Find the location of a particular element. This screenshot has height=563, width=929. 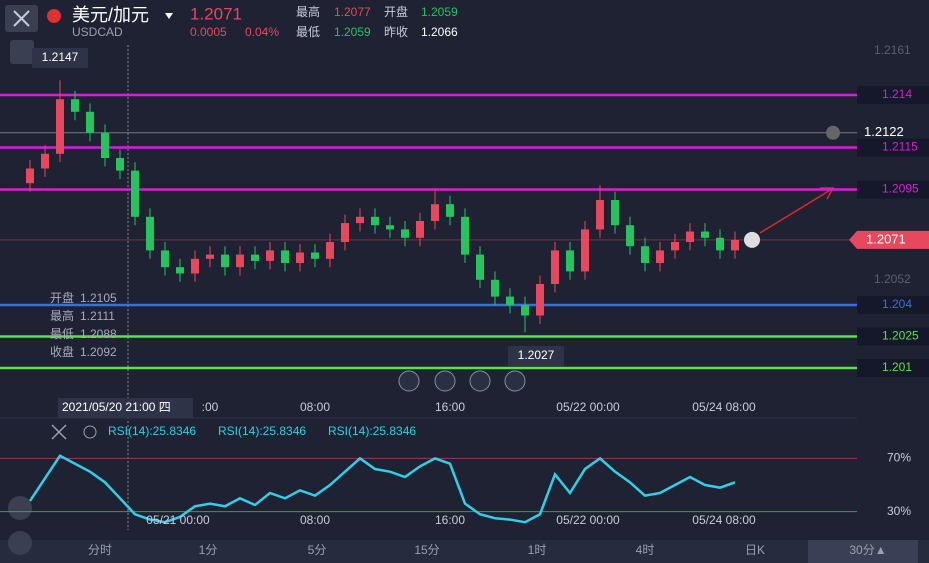

level-label: 1.201 is located at coordinates (897, 367).